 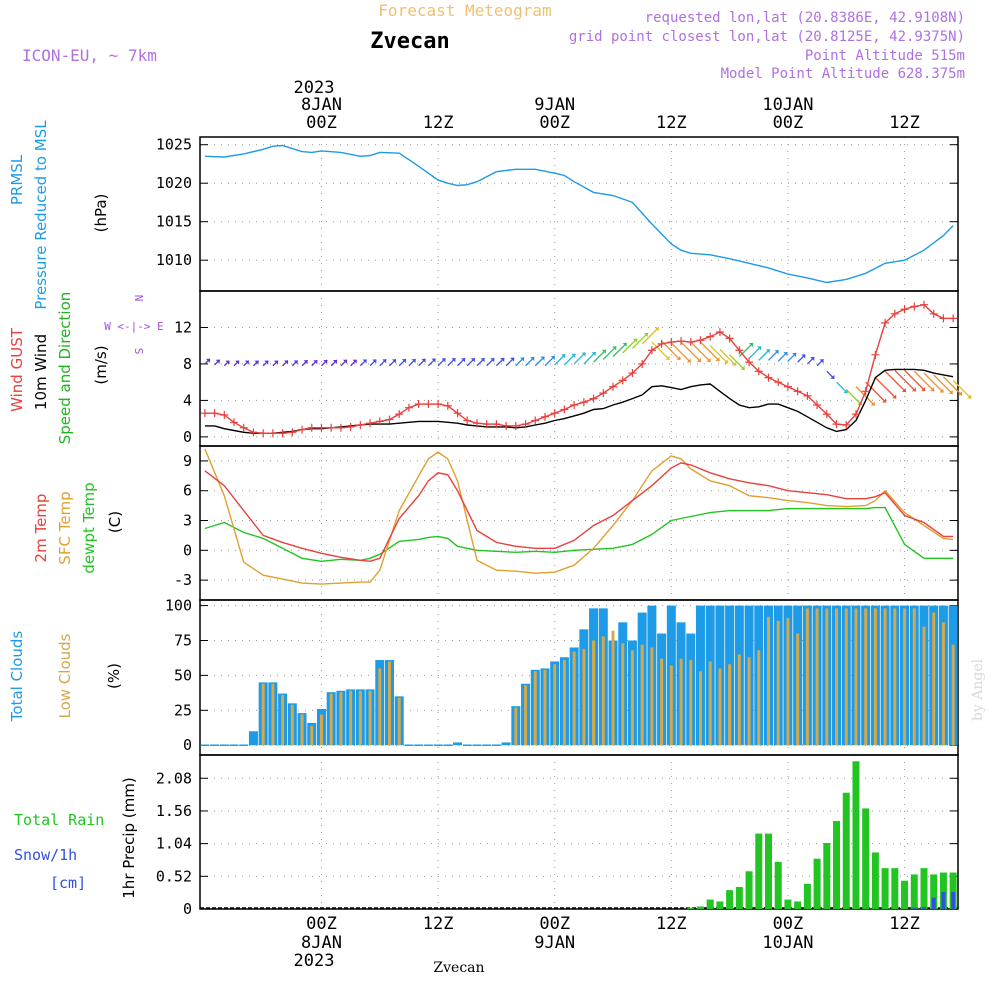 What do you see at coordinates (59, 215) in the screenshot?
I see `pressure-labels: PRMSL Pressure Reduced to MSL (hPa)` at bounding box center [59, 215].